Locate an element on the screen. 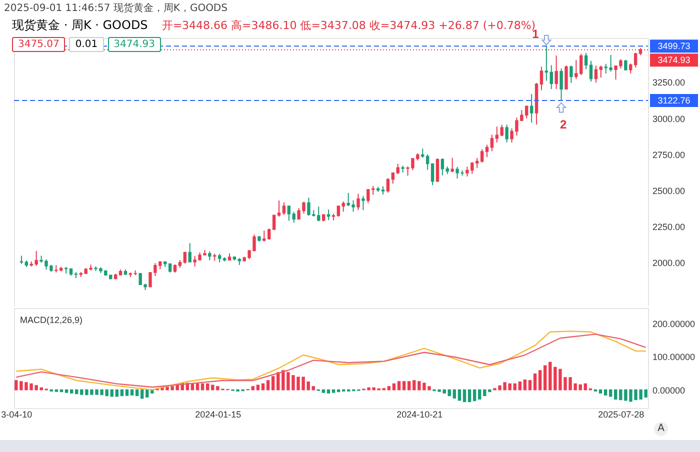  y-tick-label: 200.00000 is located at coordinates (674, 324).